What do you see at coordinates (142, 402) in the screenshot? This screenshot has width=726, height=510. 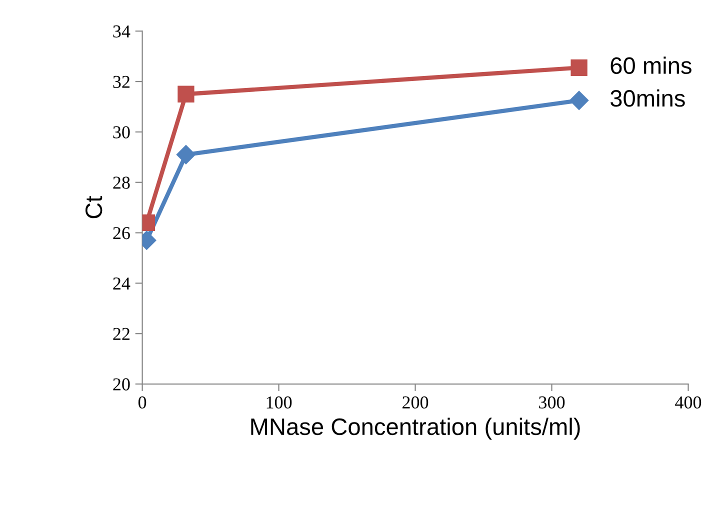 I see `x-tick-label: 0` at bounding box center [142, 402].